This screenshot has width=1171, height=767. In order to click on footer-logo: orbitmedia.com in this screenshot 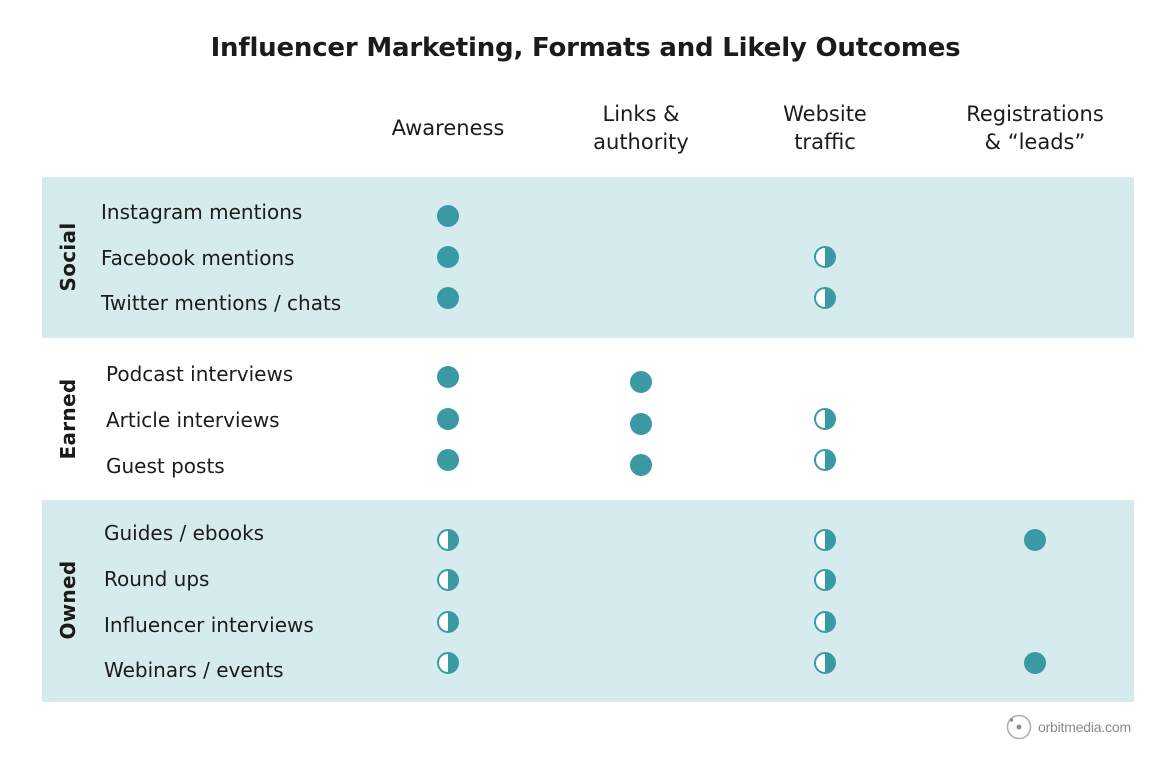, I will do `click(1068, 727)`.